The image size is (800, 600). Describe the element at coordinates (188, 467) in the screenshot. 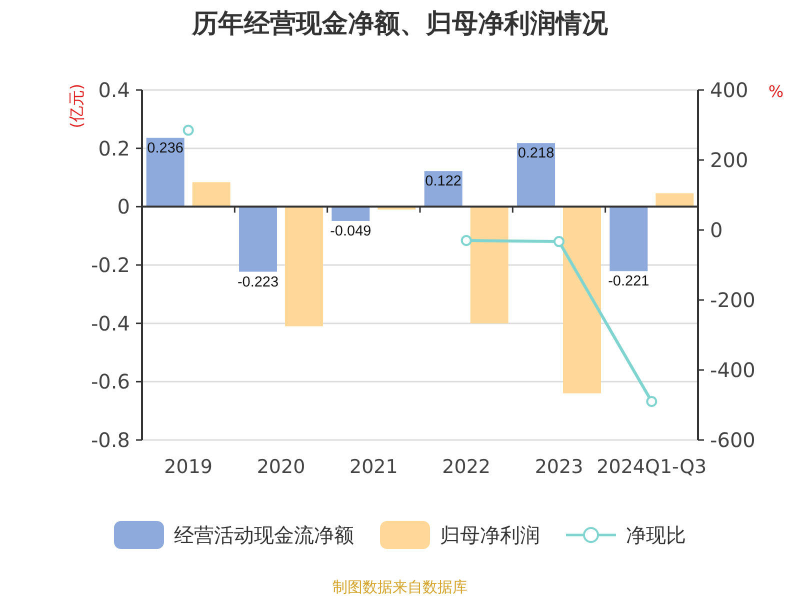

I see `x-tick-label: 2019` at that location.